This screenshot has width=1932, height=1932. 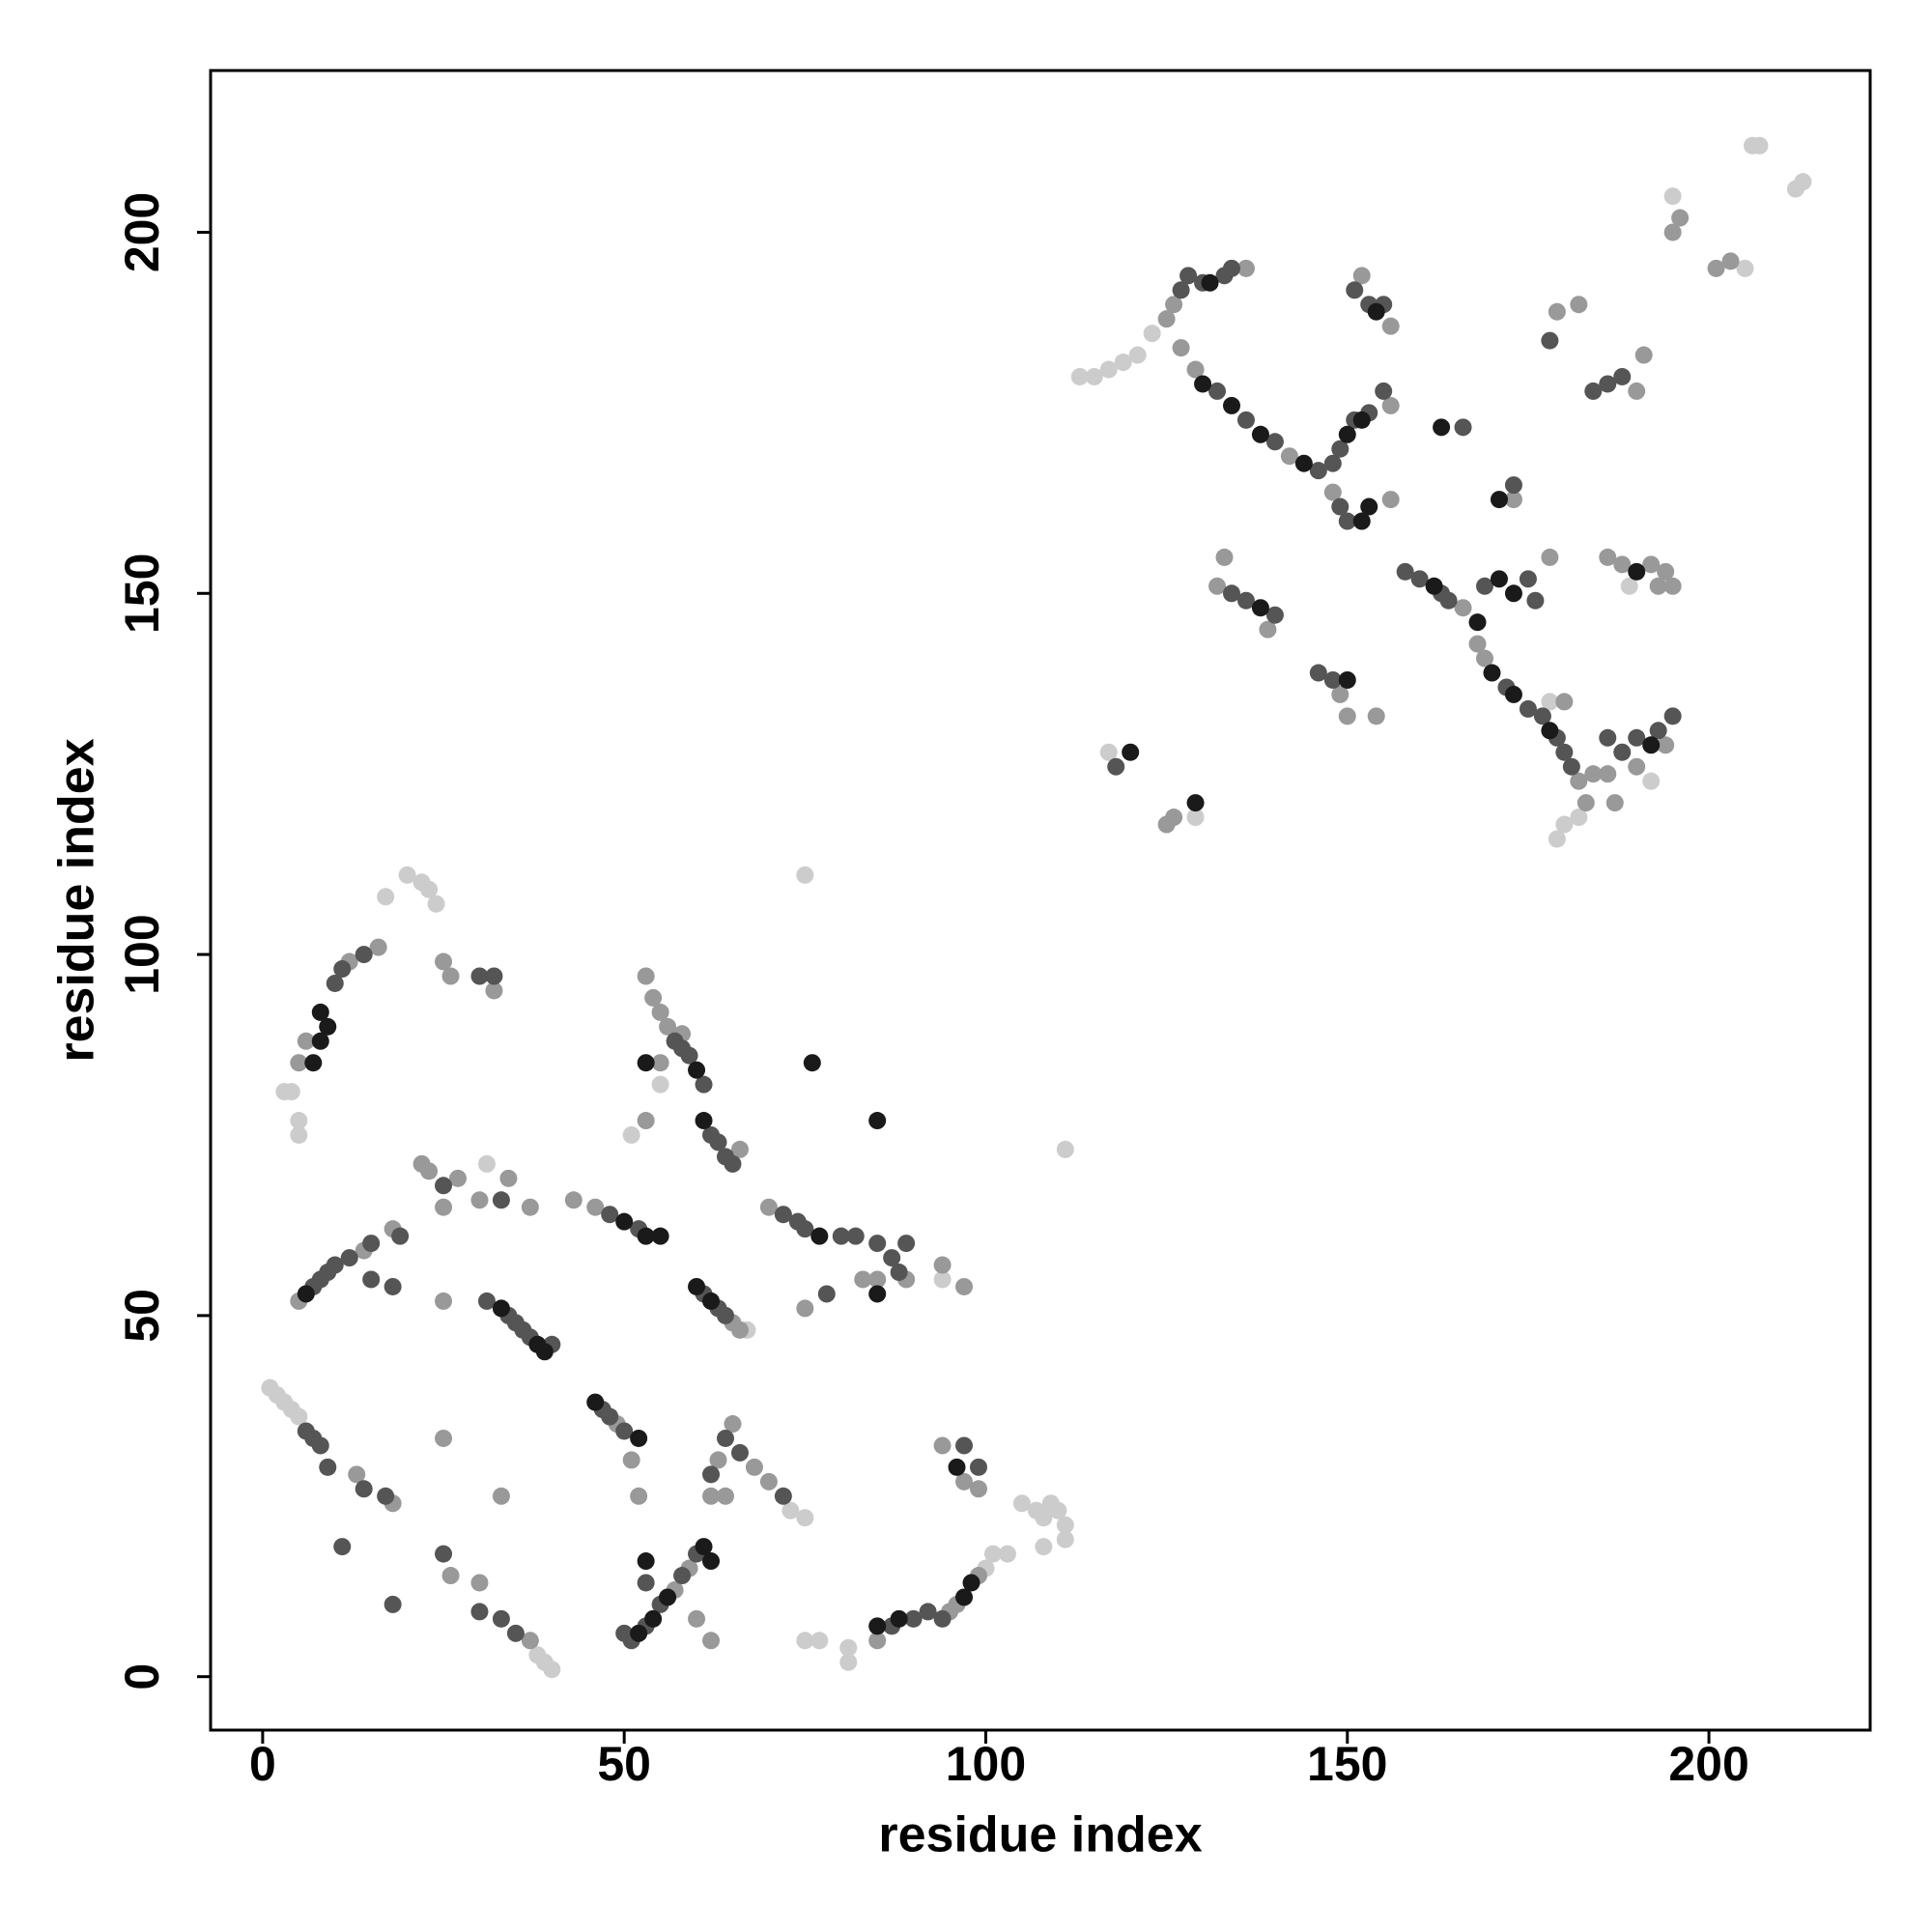 What do you see at coordinates (1040, 1835) in the screenshot?
I see `x-axis-title: residue index` at bounding box center [1040, 1835].